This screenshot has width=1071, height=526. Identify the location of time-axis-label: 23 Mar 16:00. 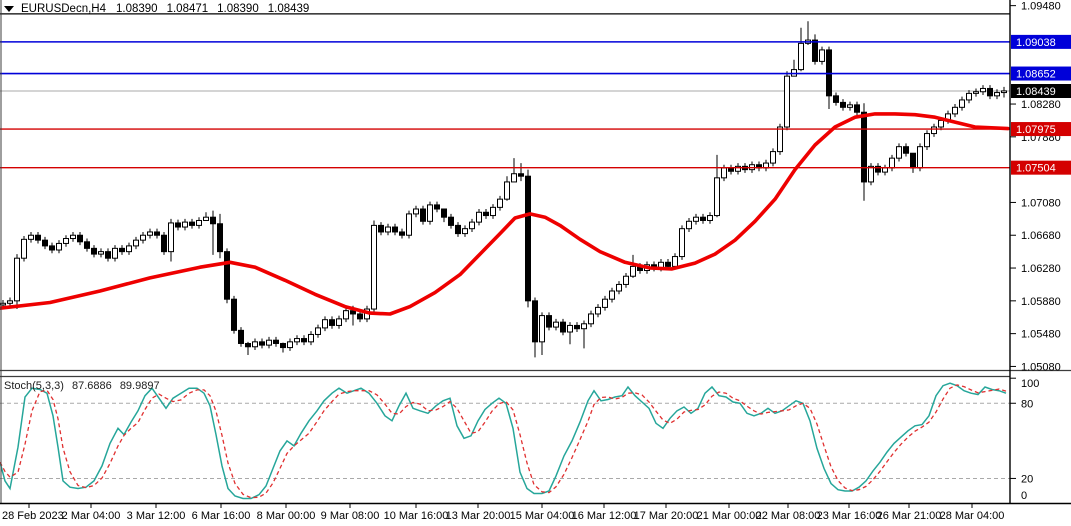
(849, 516).